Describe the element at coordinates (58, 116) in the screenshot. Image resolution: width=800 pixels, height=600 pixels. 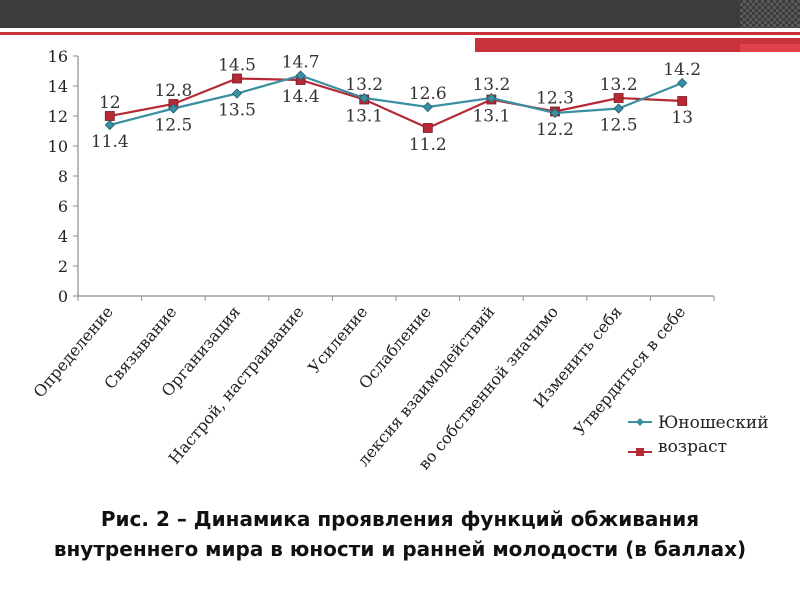
I see `y-tick-label: 12` at that location.